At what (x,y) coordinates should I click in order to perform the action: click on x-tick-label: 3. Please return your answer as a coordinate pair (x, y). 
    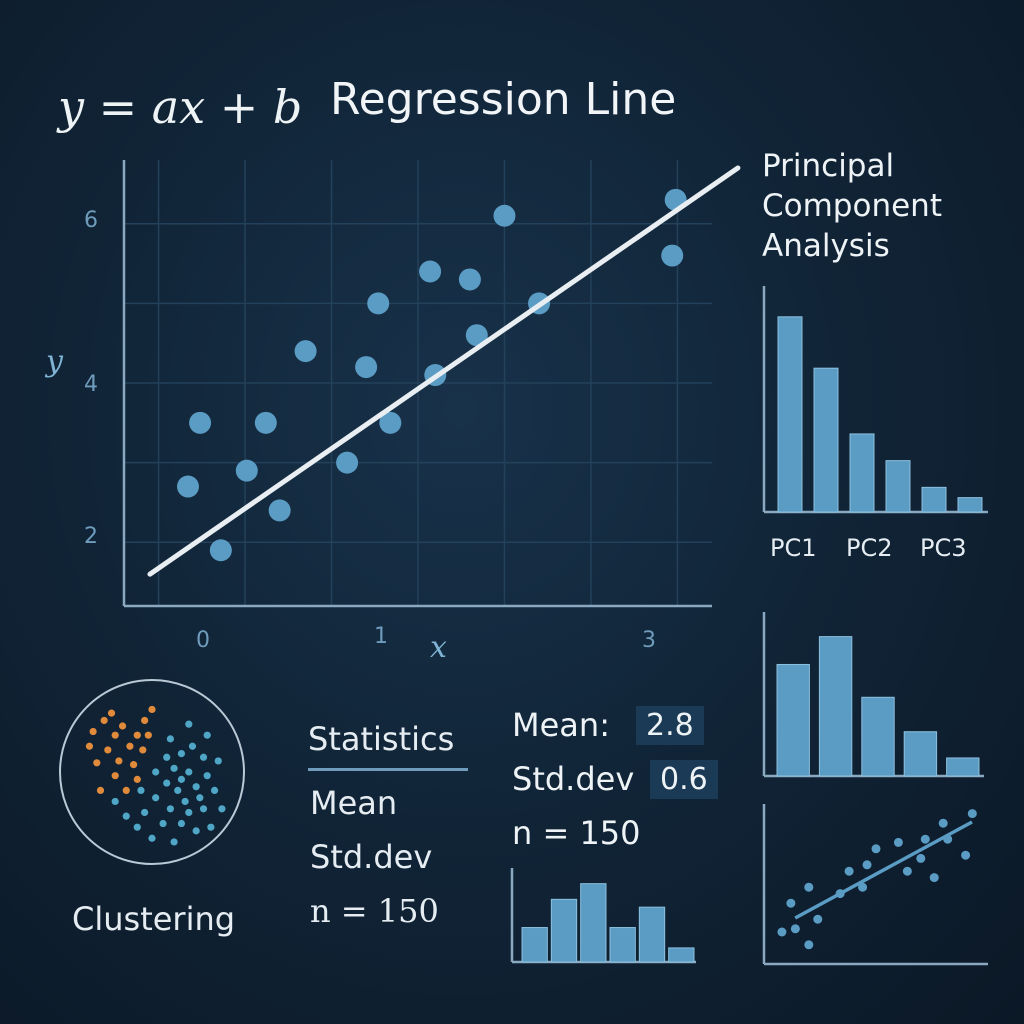
    Looking at the image, I should click on (649, 640).